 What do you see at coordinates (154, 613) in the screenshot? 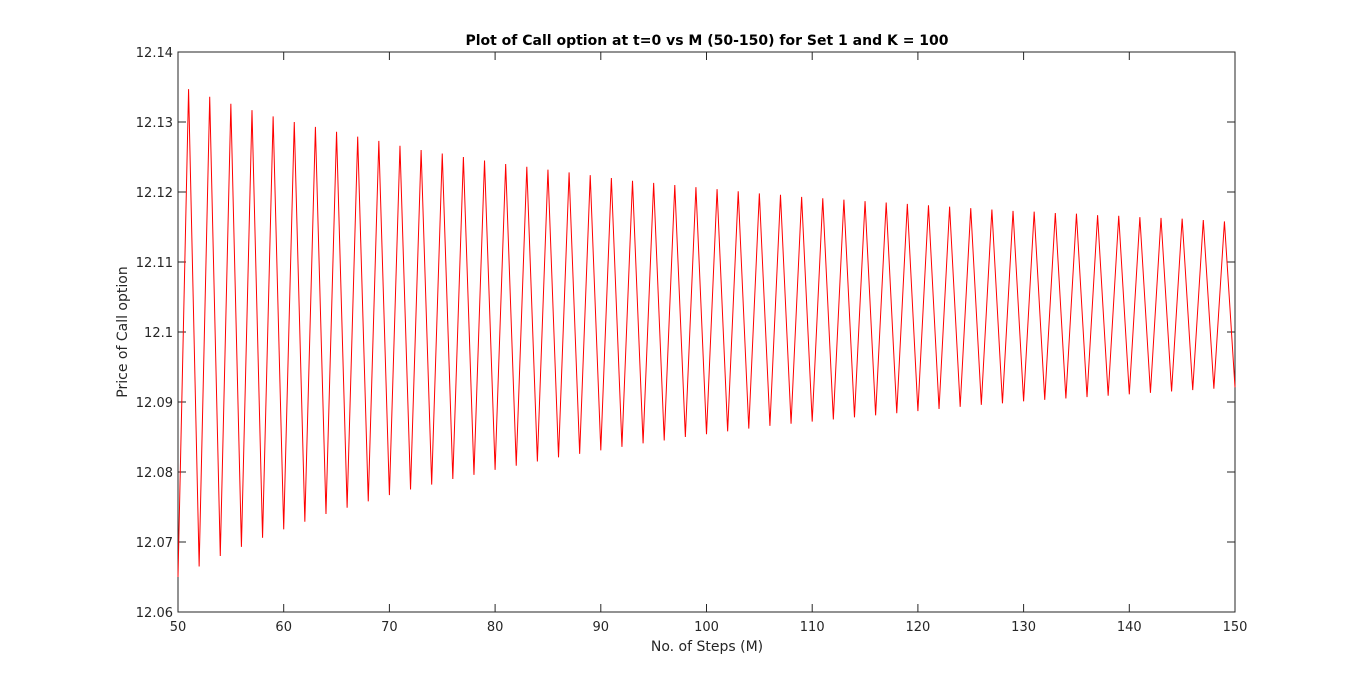
I see `y-tick-label: 12.06` at bounding box center [154, 613].